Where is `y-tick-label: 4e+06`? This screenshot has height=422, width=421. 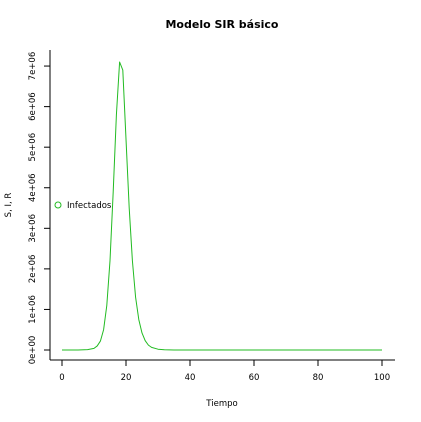 y-tick-label: 4e+06 is located at coordinates (33, 187).